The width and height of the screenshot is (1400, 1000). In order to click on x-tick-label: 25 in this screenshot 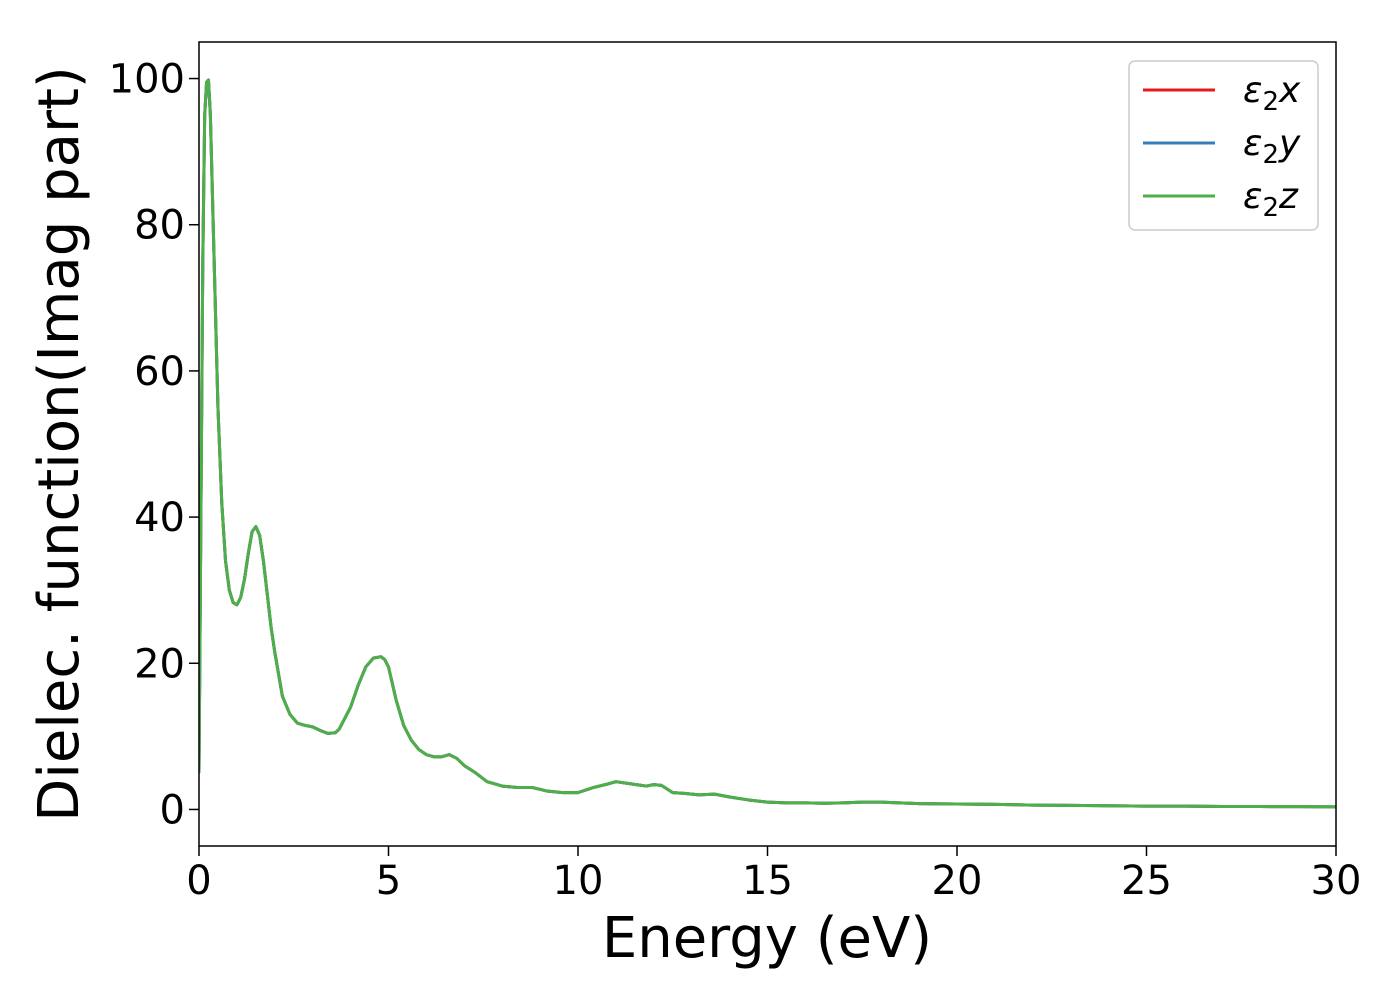, I will do `click(1146, 881)`.